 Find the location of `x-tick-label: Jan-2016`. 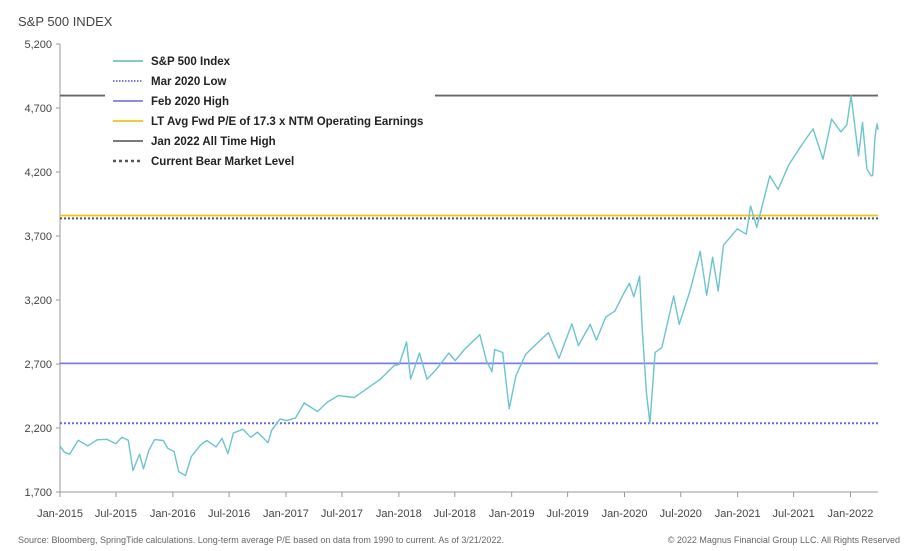

x-tick-label: Jan-2016 is located at coordinates (173, 514).